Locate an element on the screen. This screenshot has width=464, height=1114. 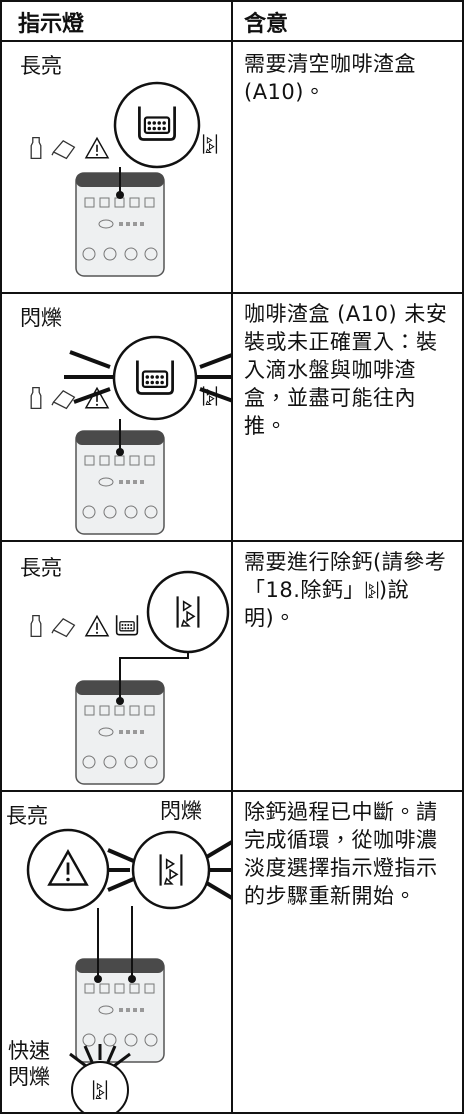
connector is located at coordinates (154, 675).